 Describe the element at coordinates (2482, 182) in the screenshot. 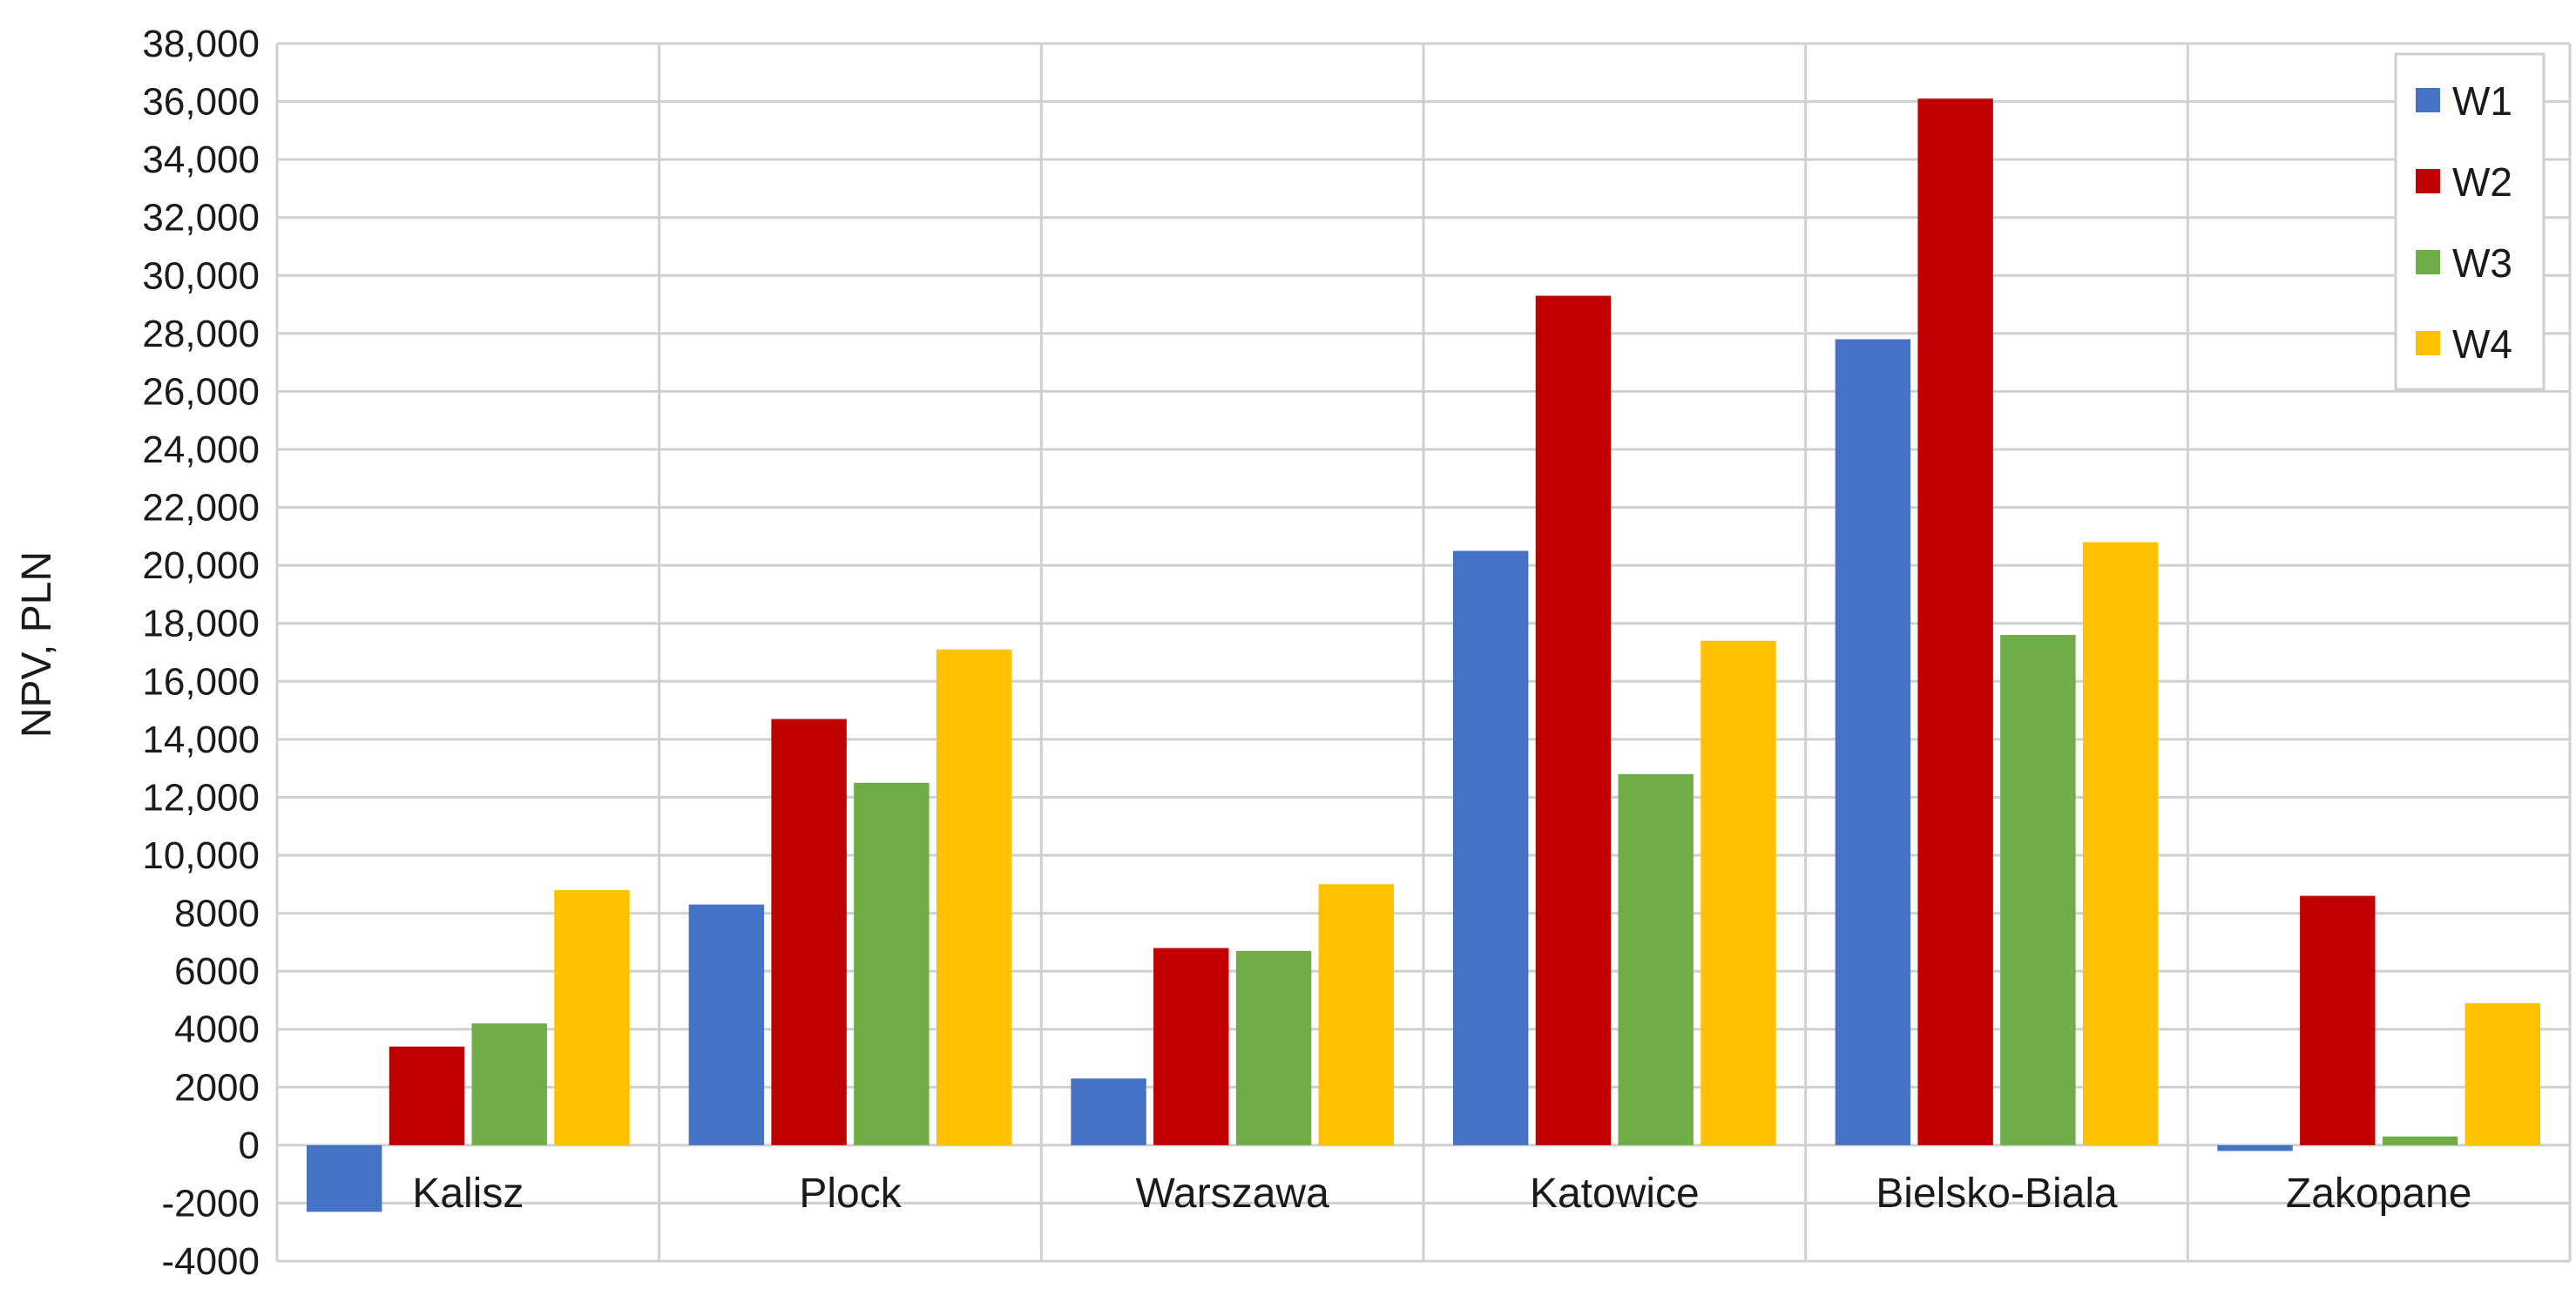

I see `legend-label-w2: W2` at that location.